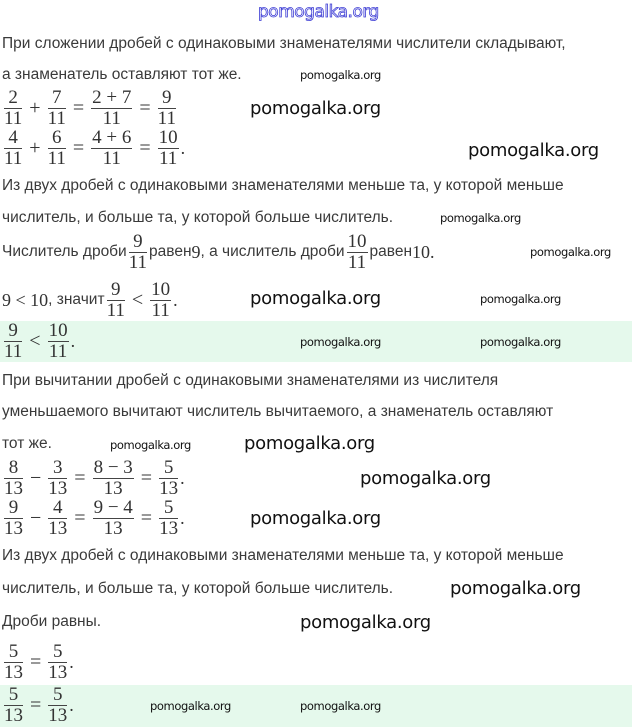 The width and height of the screenshot is (632, 727). What do you see at coordinates (56, 97) in the screenshot?
I see `numerator: 7` at bounding box center [56, 97].